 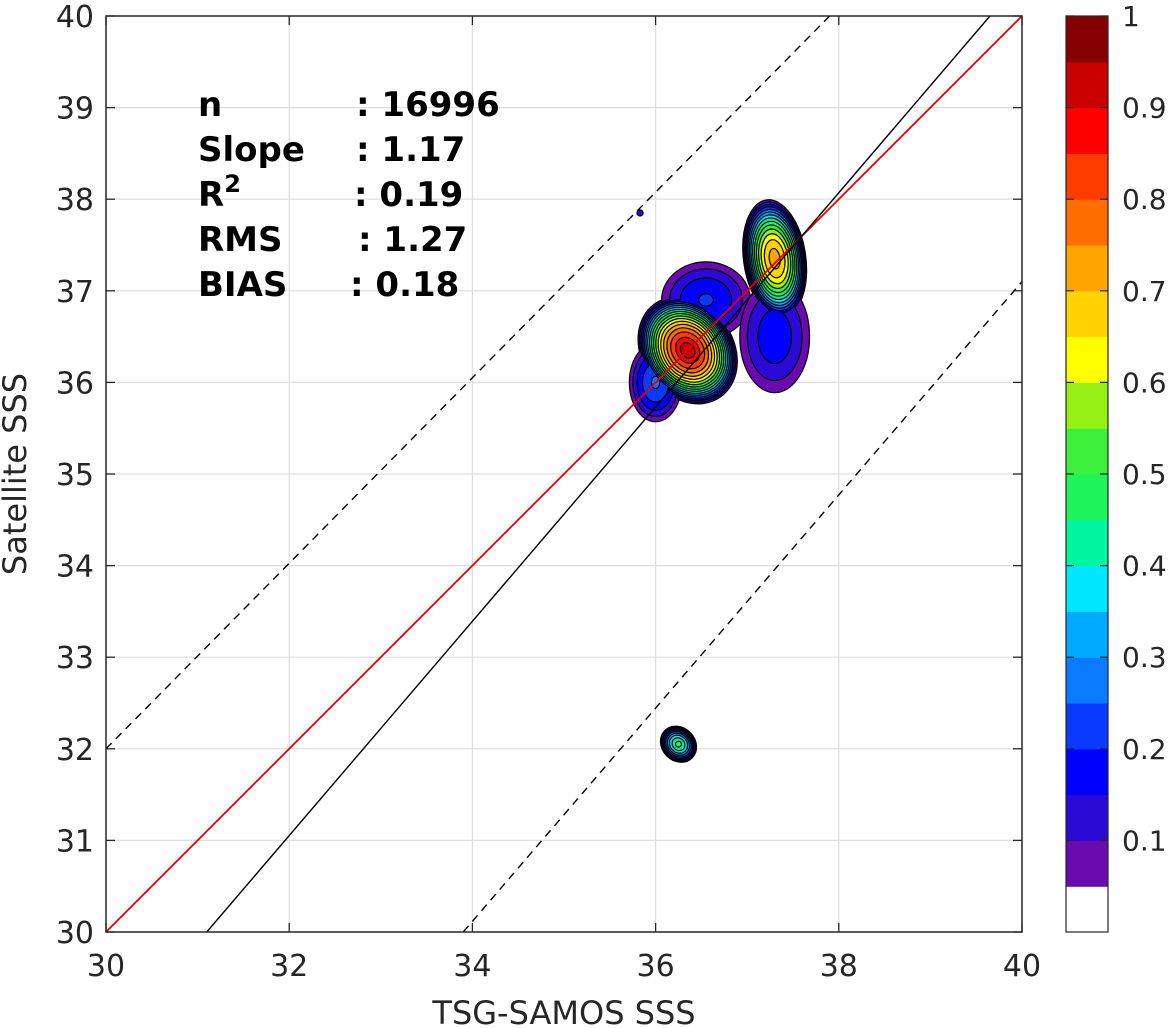 I want to click on y-tick-label: 35, so click(x=75, y=475).